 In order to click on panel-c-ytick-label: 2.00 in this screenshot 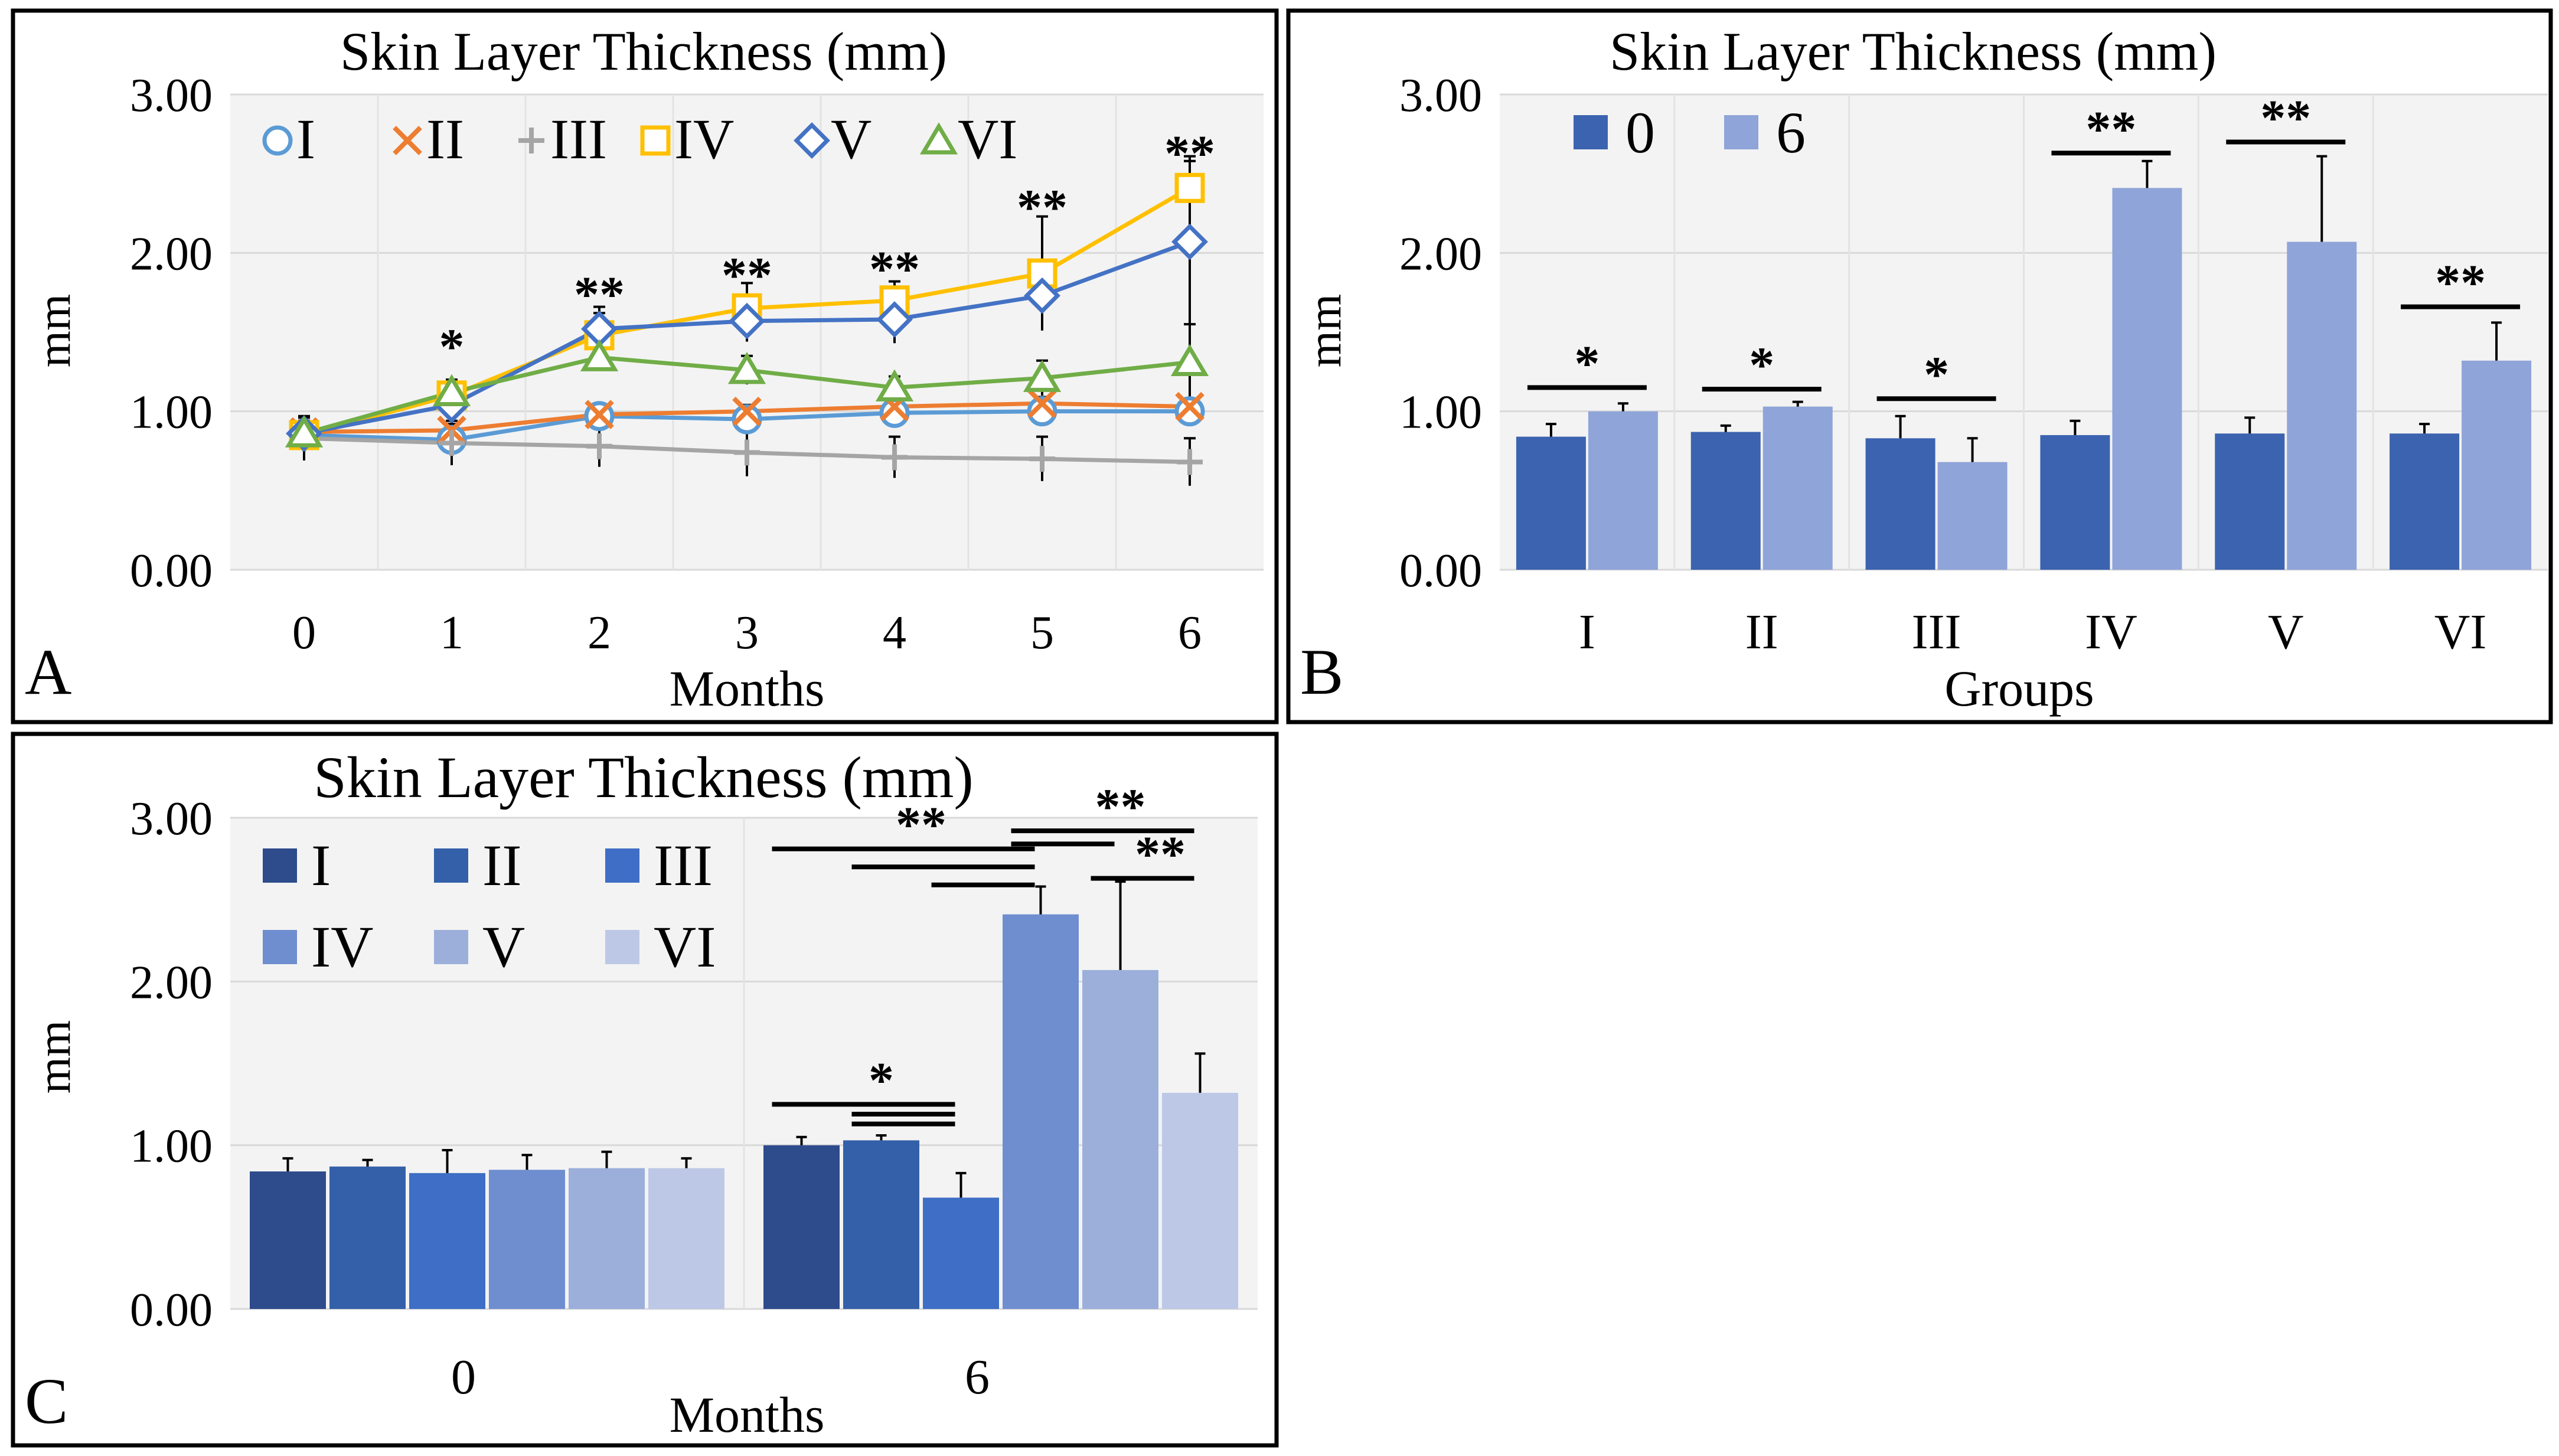, I will do `click(171, 982)`.